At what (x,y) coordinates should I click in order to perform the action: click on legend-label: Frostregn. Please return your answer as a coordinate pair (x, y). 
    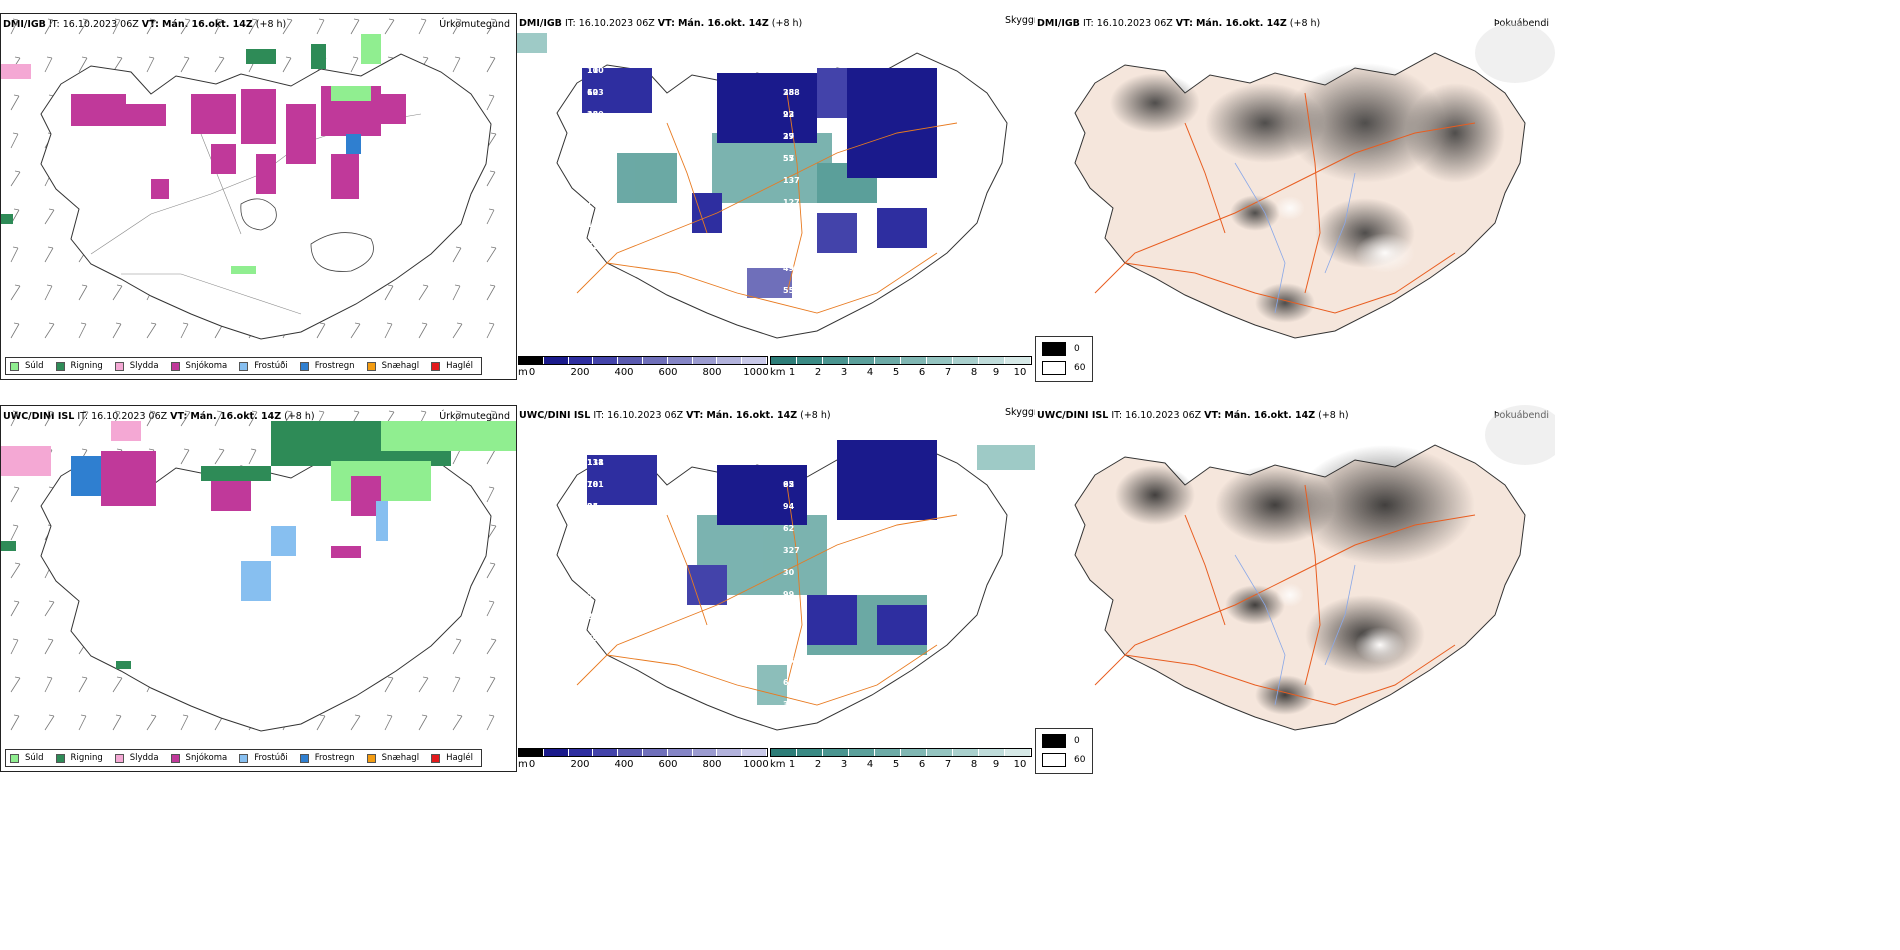
    Looking at the image, I should click on (334, 758).